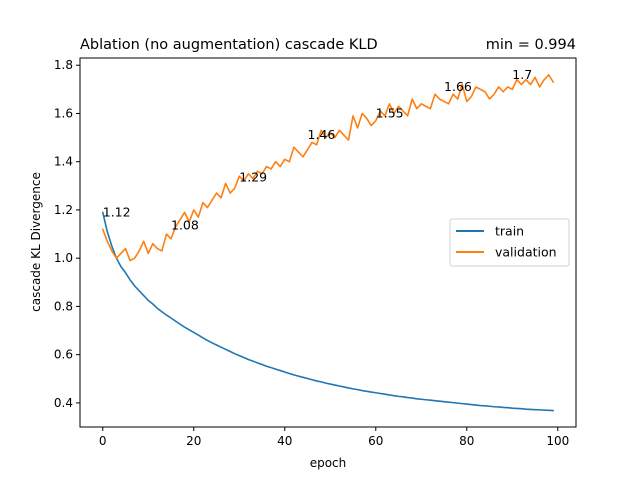 The width and height of the screenshot is (640, 480). I want to click on y-axis-label: cascade KL Divergence, so click(36, 242).